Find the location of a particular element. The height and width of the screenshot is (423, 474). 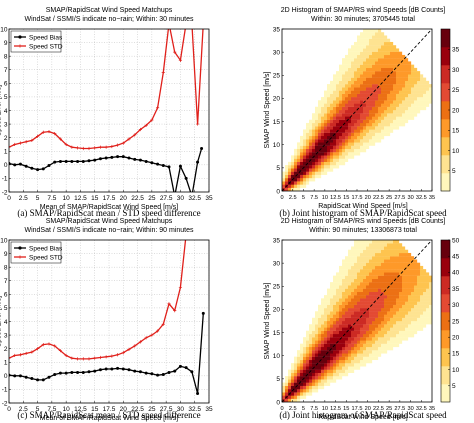

x-tick-label: 0 is located at coordinates (281, 409).